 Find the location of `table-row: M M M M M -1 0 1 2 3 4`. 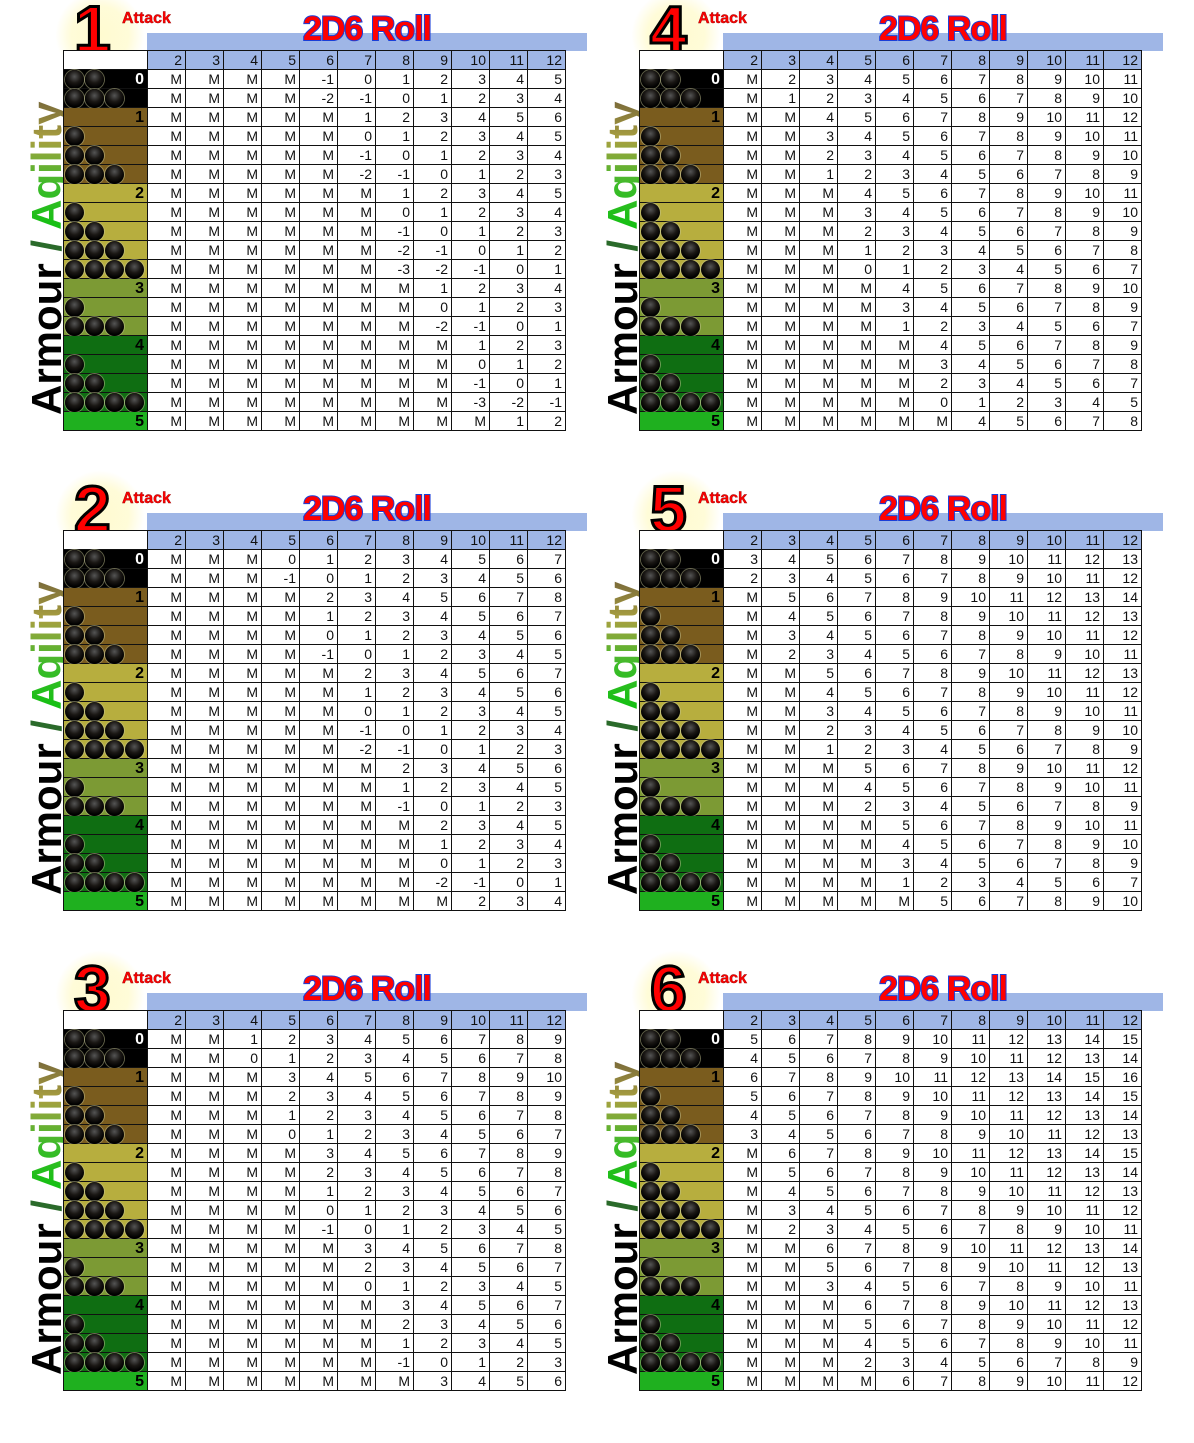

table-row: M M M M M -1 0 1 2 3 4 is located at coordinates (314, 730).